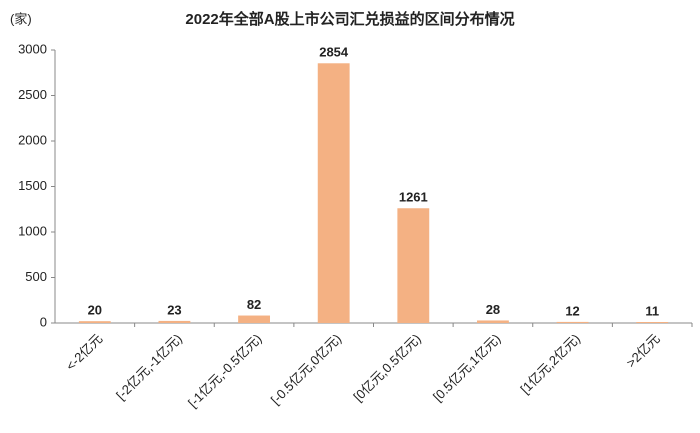 Image resolution: width=700 pixels, height=433 pixels. What do you see at coordinates (95, 310) in the screenshot?
I see `value-label: 20` at bounding box center [95, 310].